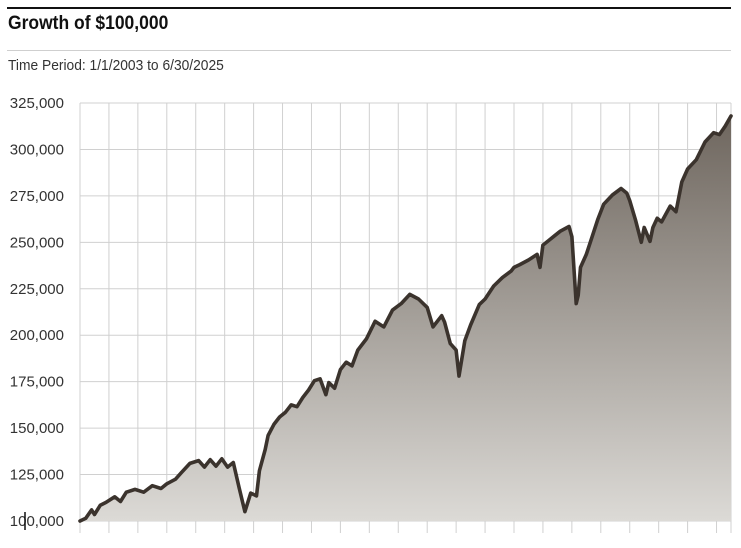 The image size is (741, 548). I want to click on y-tick-label: 250,000, so click(37, 242).